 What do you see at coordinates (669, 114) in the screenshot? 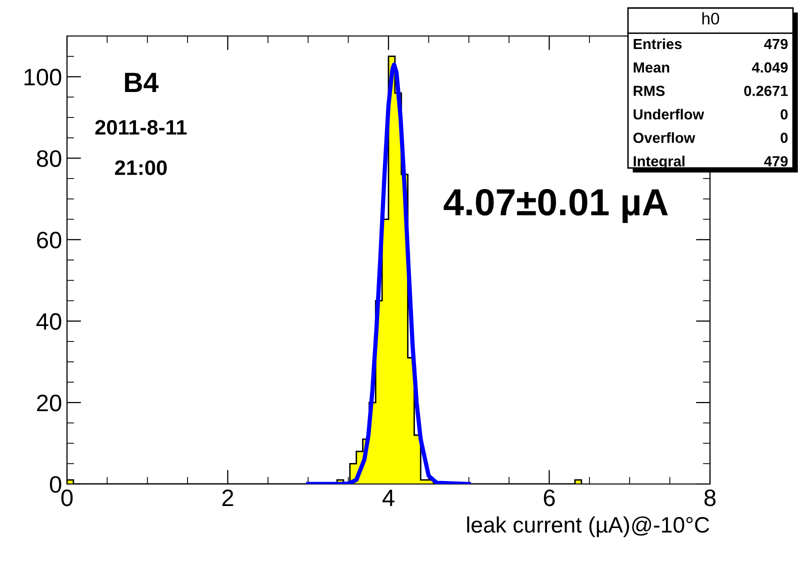
I see `annotation: Underflow` at bounding box center [669, 114].